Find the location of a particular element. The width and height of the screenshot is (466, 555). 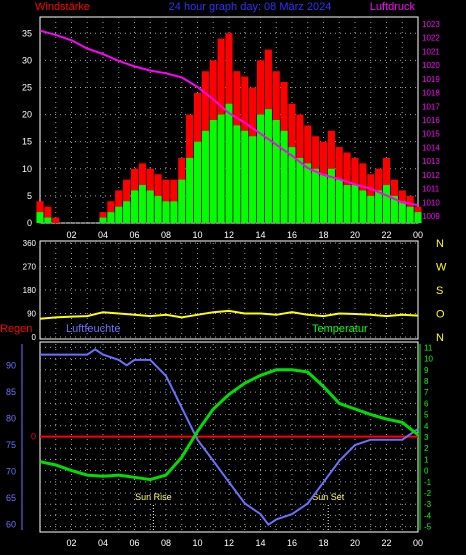

direction-y-tick: 270 is located at coordinates (30, 267).